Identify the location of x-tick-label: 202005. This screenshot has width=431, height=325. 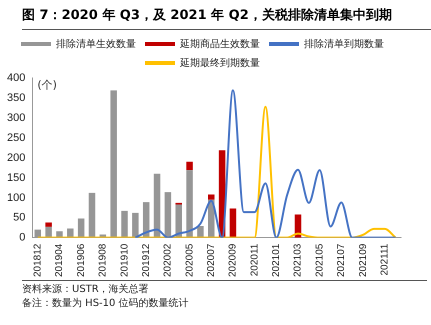
(190, 260).